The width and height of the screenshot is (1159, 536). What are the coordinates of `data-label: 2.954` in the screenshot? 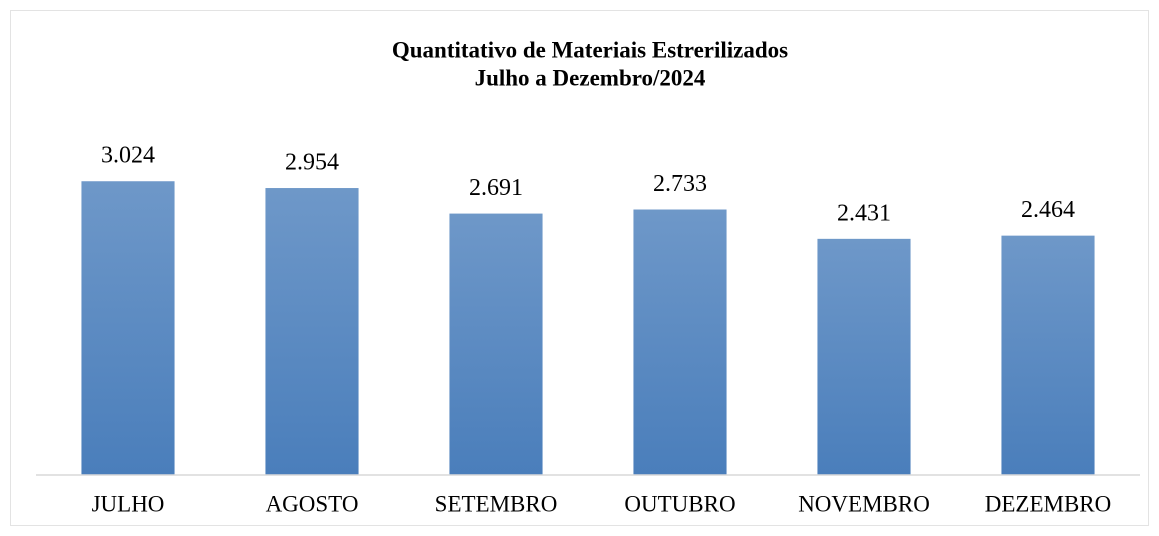 It's located at (312, 163).